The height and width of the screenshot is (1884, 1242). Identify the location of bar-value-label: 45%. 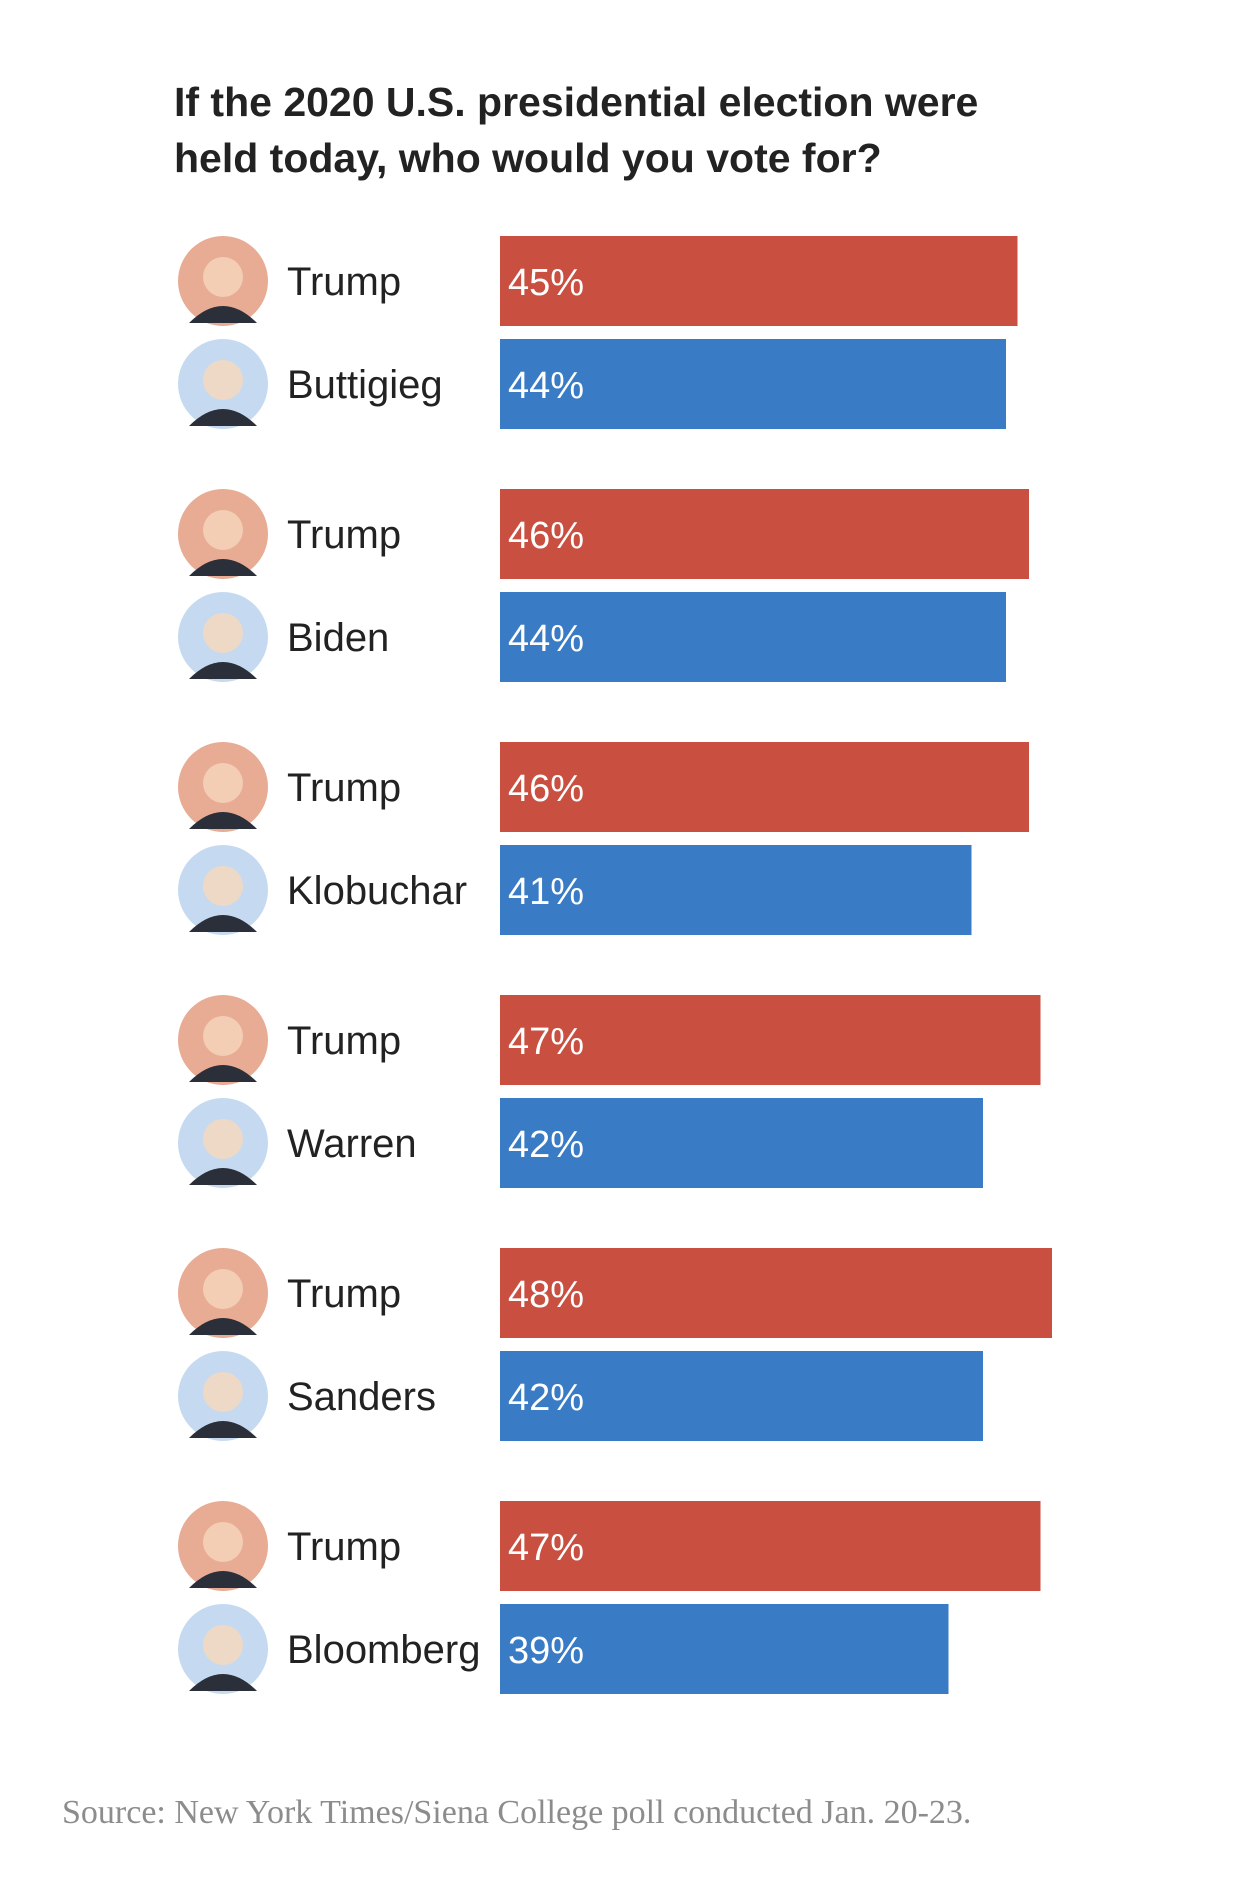
(546, 283).